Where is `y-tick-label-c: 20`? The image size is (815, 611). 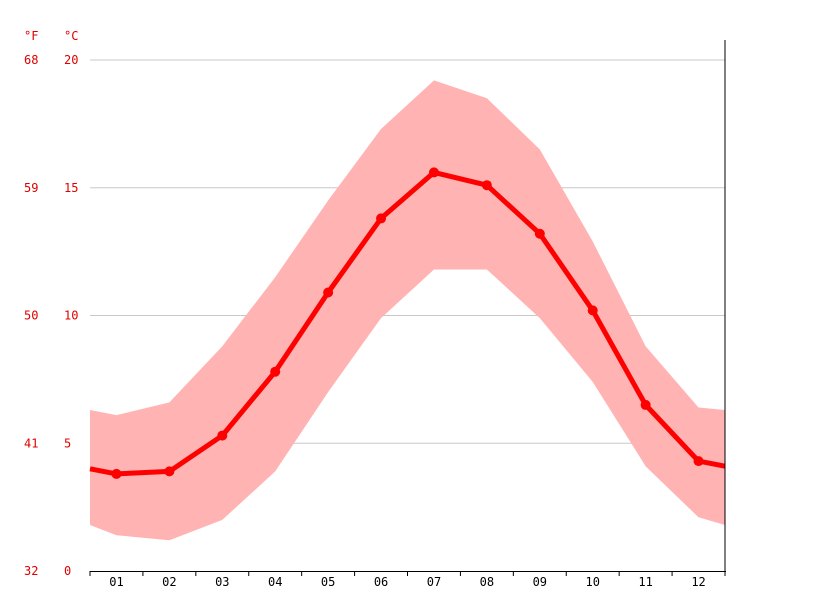 y-tick-label-c: 20 is located at coordinates (71, 60).